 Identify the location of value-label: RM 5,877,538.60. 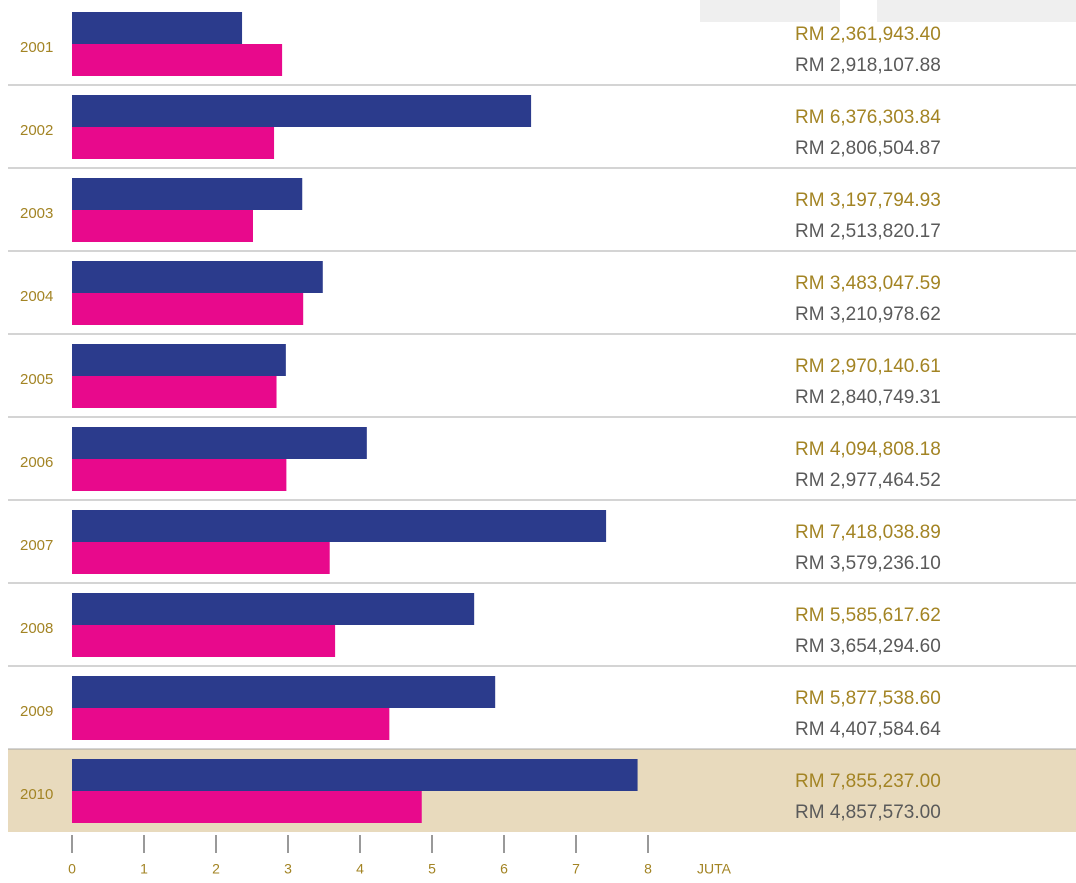
(868, 698).